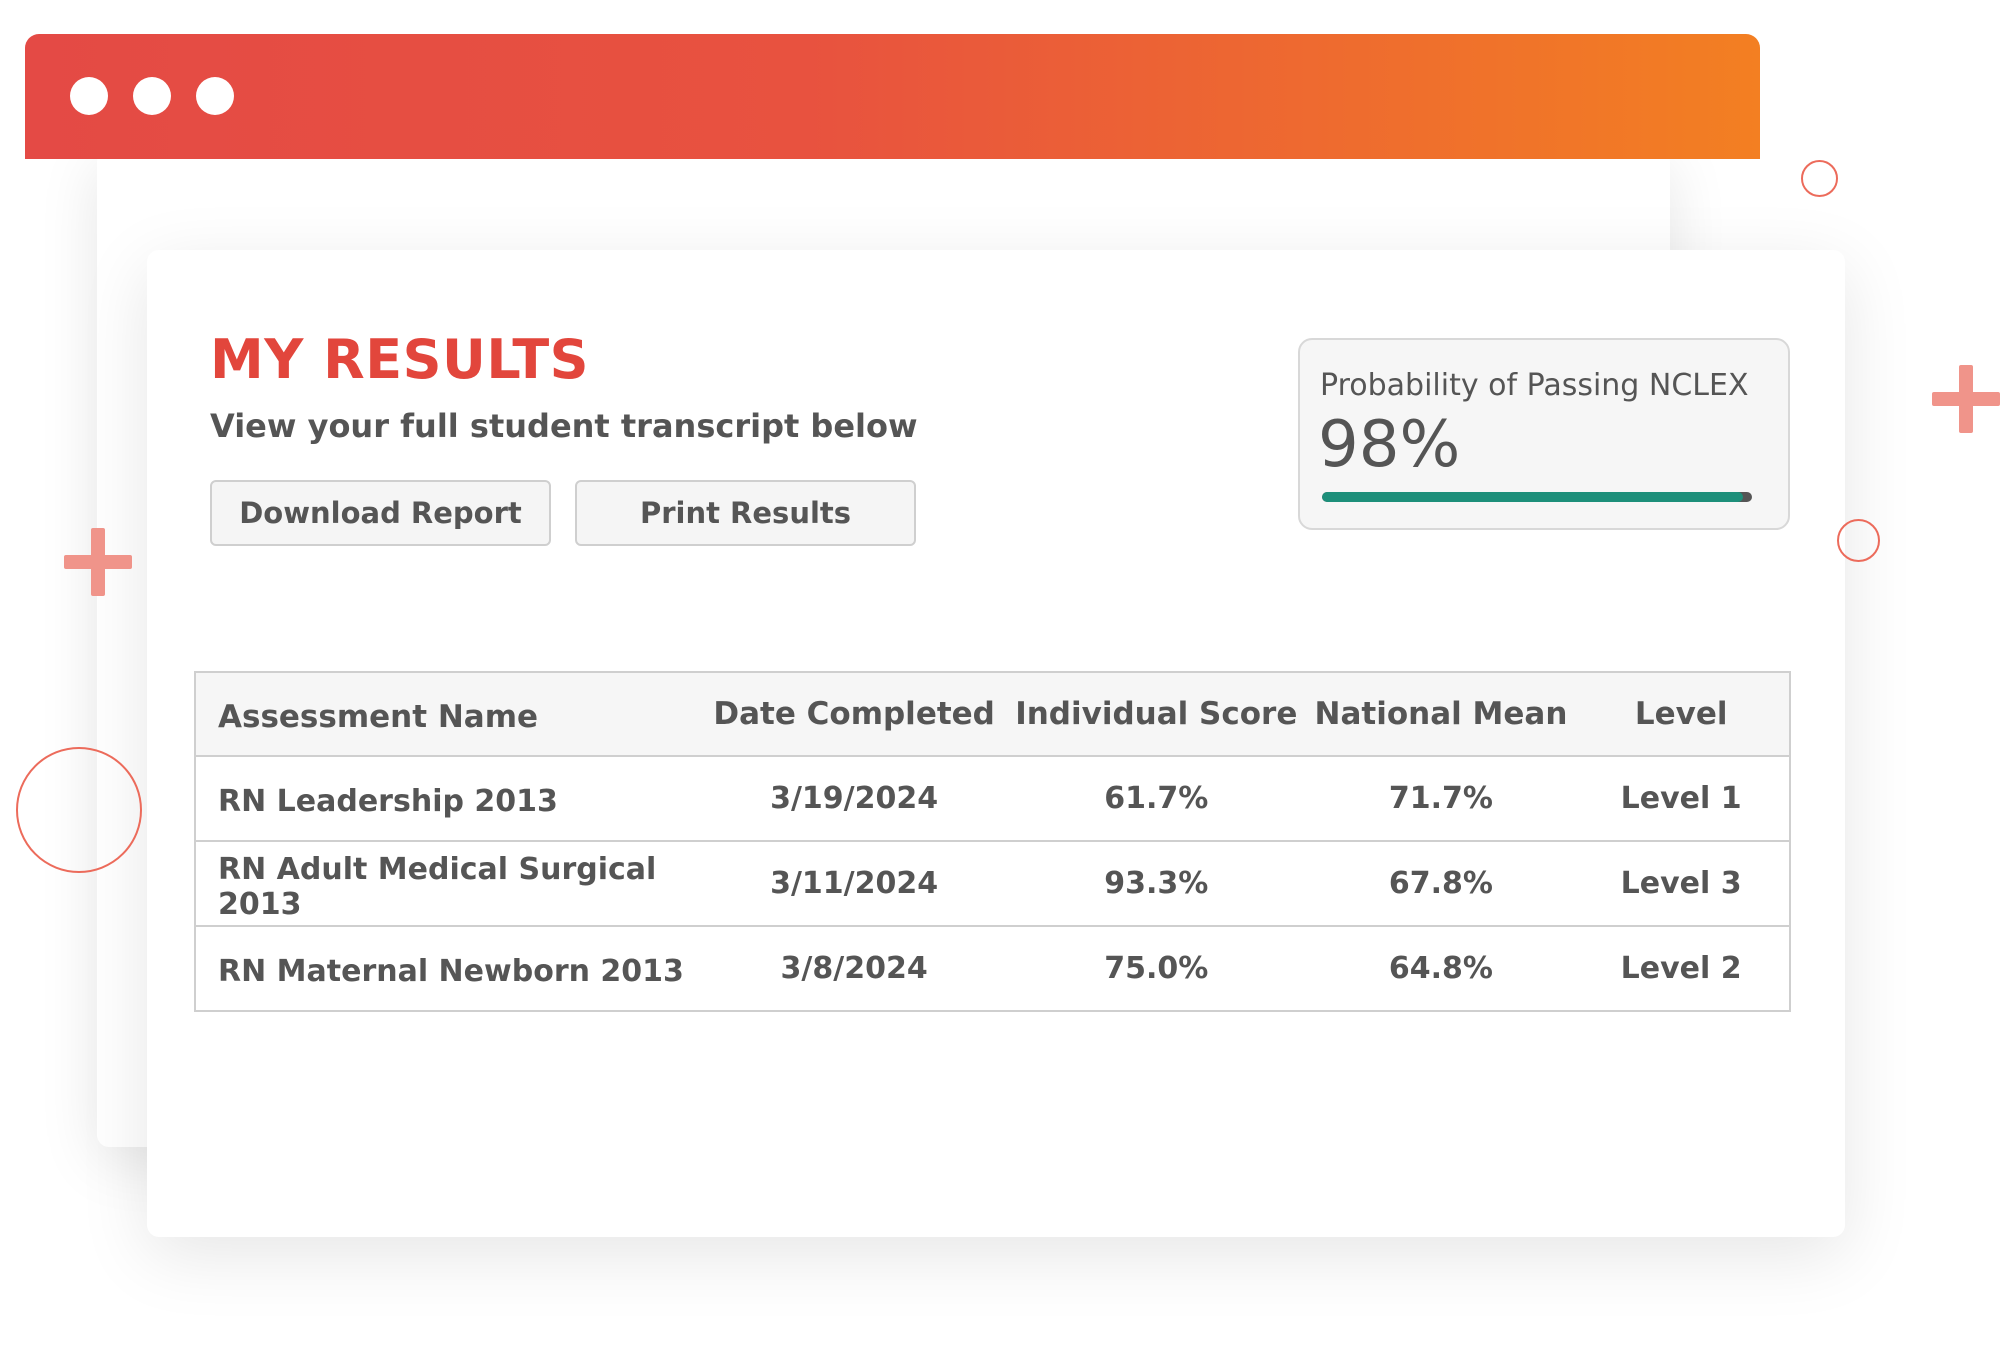  I want to click on cell-assessment-name: RN Maternal Newborn 2013, so click(451, 971).